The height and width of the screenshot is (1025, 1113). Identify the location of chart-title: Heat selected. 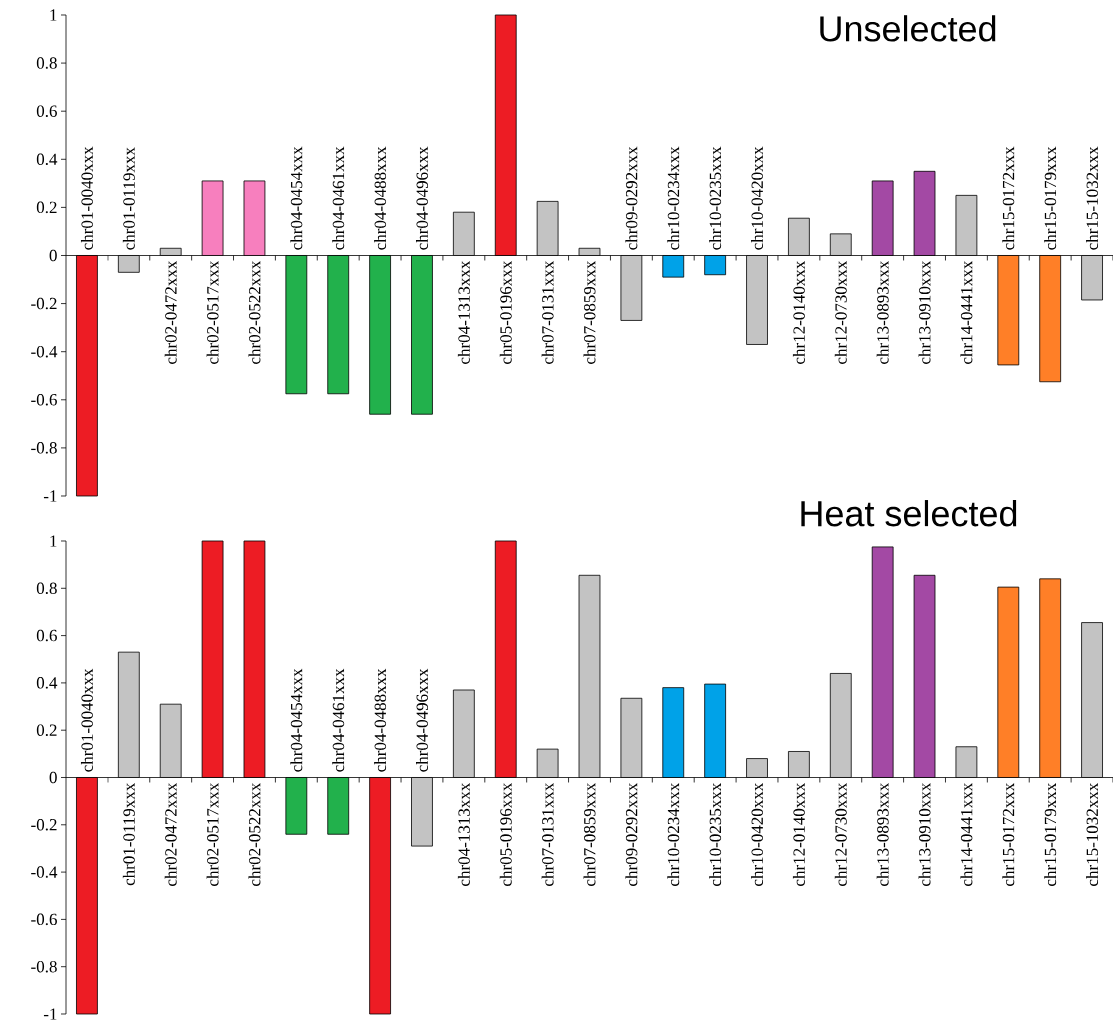
(909, 513).